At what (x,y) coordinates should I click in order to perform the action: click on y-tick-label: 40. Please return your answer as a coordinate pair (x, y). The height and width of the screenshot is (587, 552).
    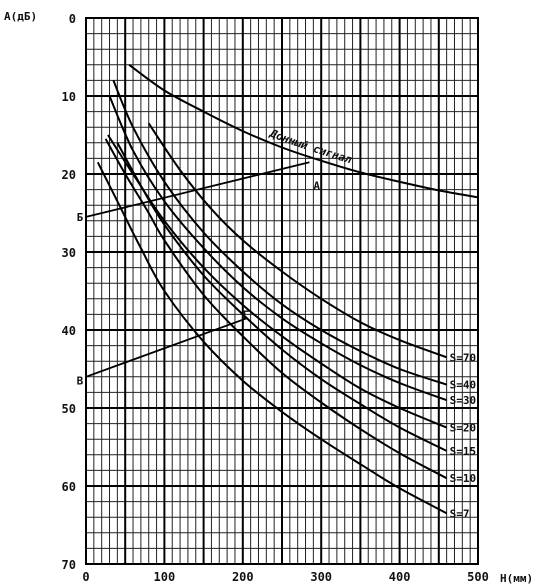
    Looking at the image, I should click on (69, 331).